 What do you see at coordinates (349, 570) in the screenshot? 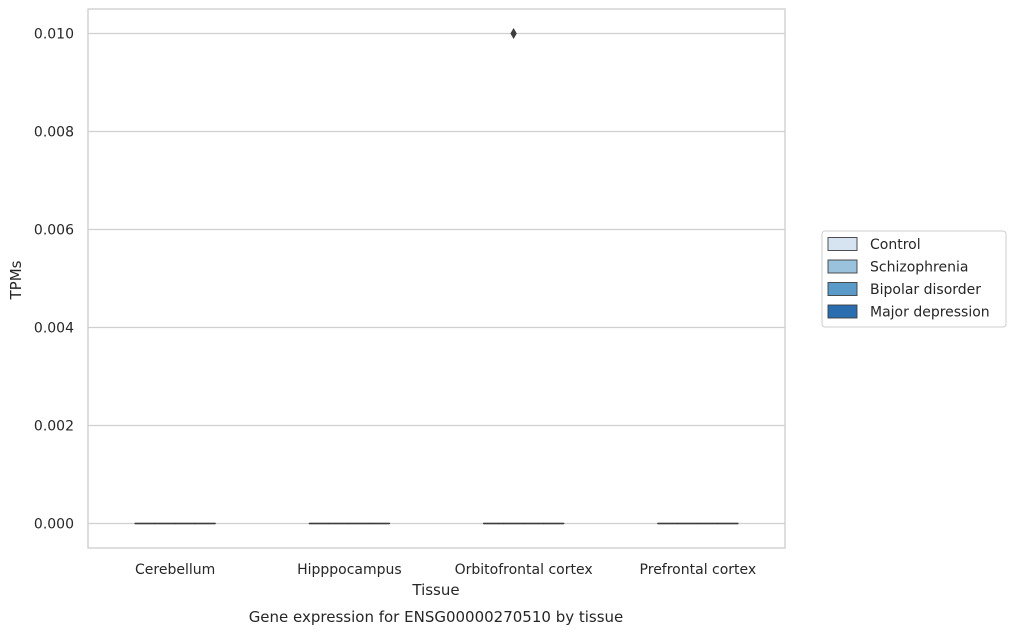
I see `x-tick-label: Hipppocampus` at bounding box center [349, 570].